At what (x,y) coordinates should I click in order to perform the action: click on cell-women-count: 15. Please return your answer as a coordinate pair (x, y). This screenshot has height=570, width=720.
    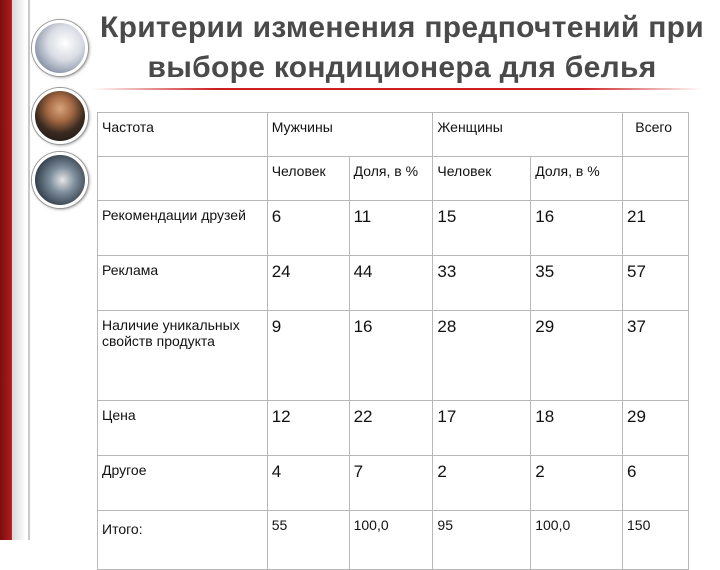
    Looking at the image, I should click on (482, 228).